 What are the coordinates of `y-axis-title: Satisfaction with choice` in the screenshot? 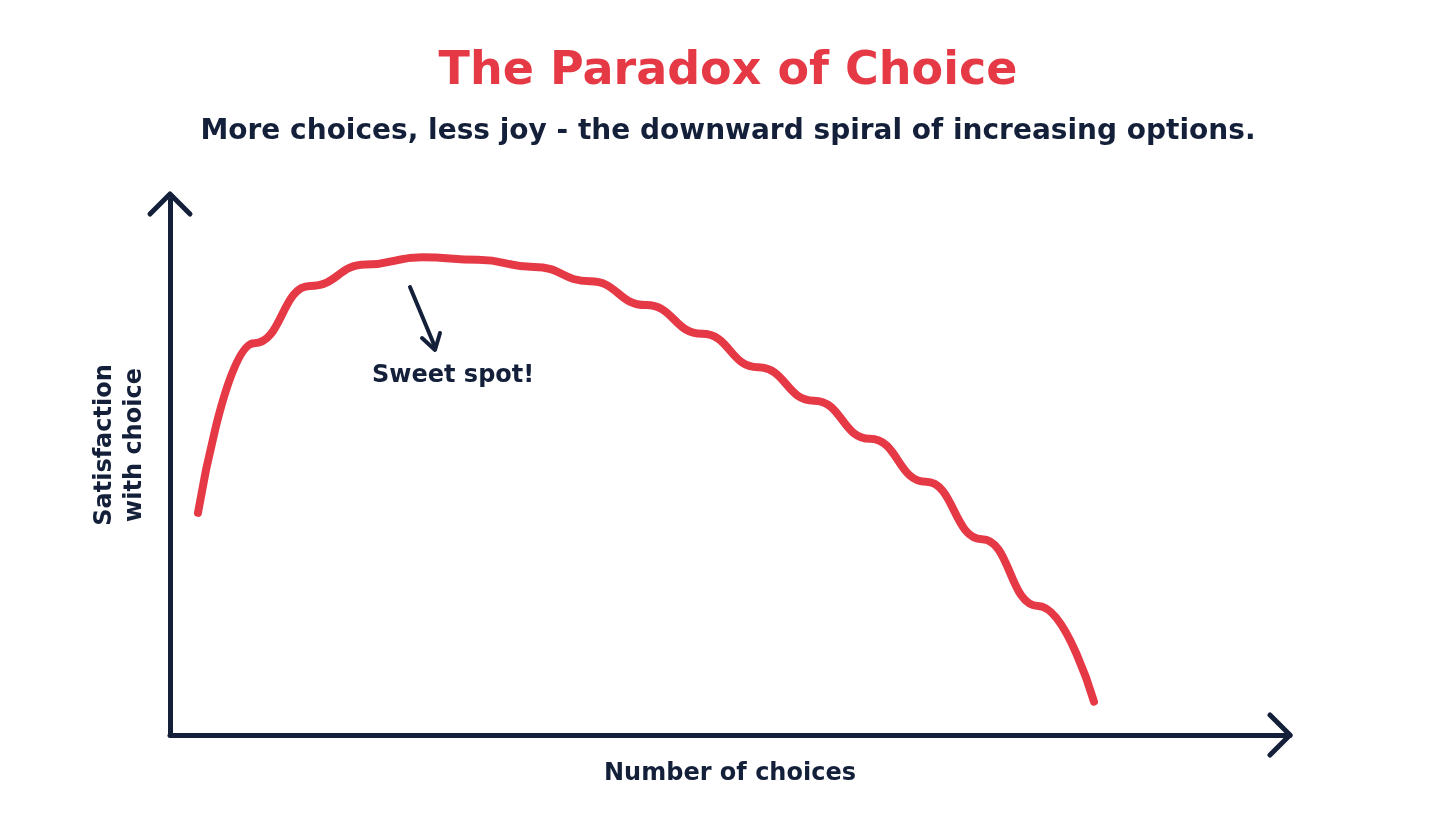 It's located at (118, 445).